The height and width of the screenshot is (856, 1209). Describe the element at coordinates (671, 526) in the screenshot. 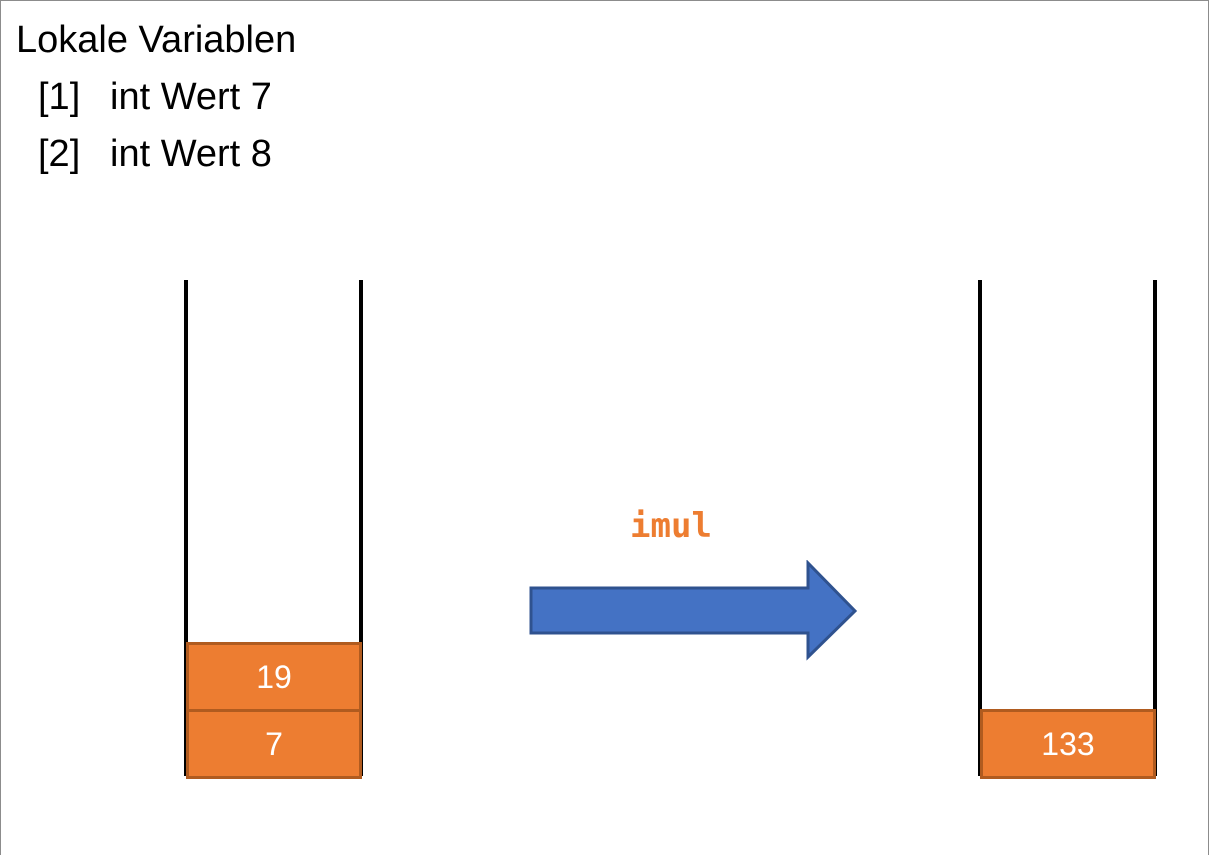

I see `instruction-label: imul` at that location.